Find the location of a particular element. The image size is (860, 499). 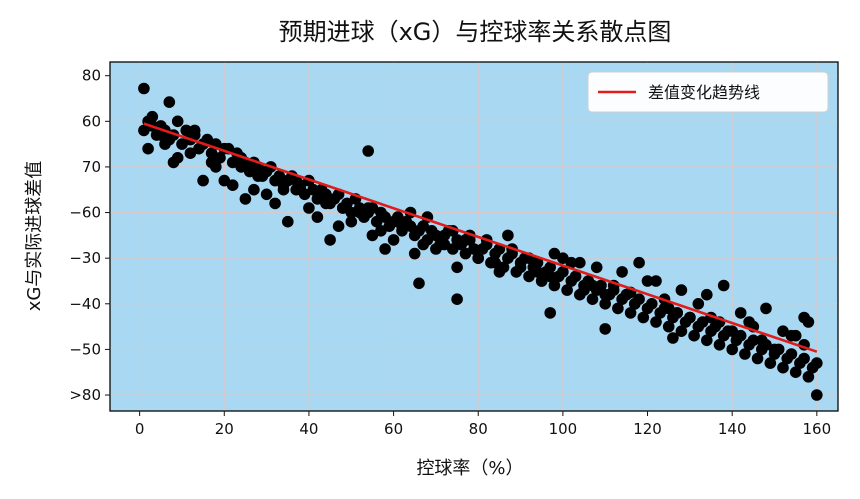

y-tick-label: 70 is located at coordinates (91, 167).